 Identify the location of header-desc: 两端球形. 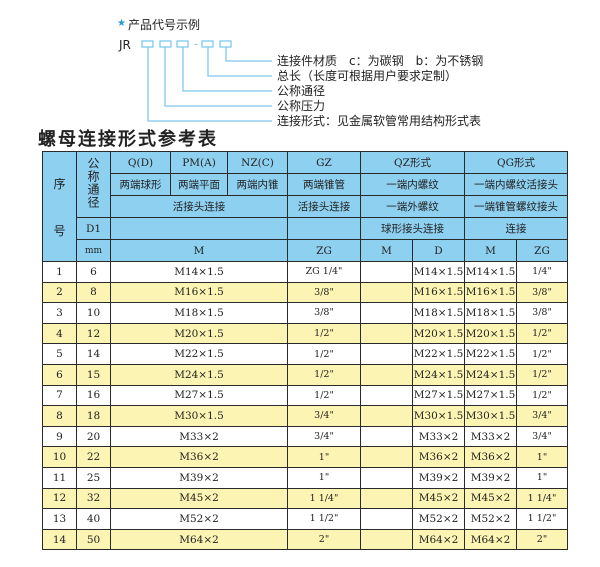
(140, 184).